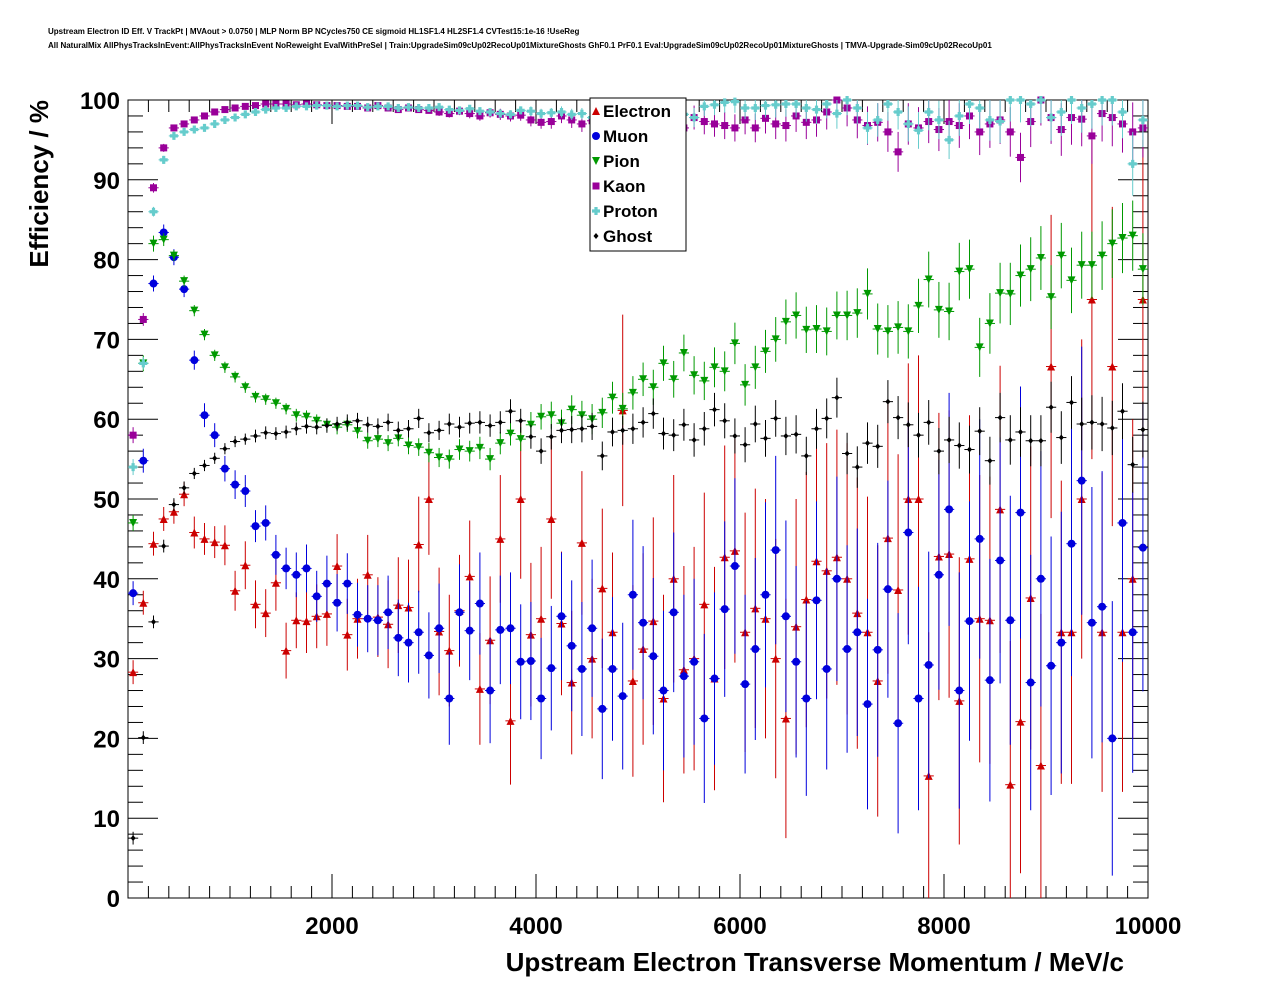 This screenshot has width=1276, height=996. What do you see at coordinates (616, 161) in the screenshot?
I see `legend-item-pion: Pion` at bounding box center [616, 161].